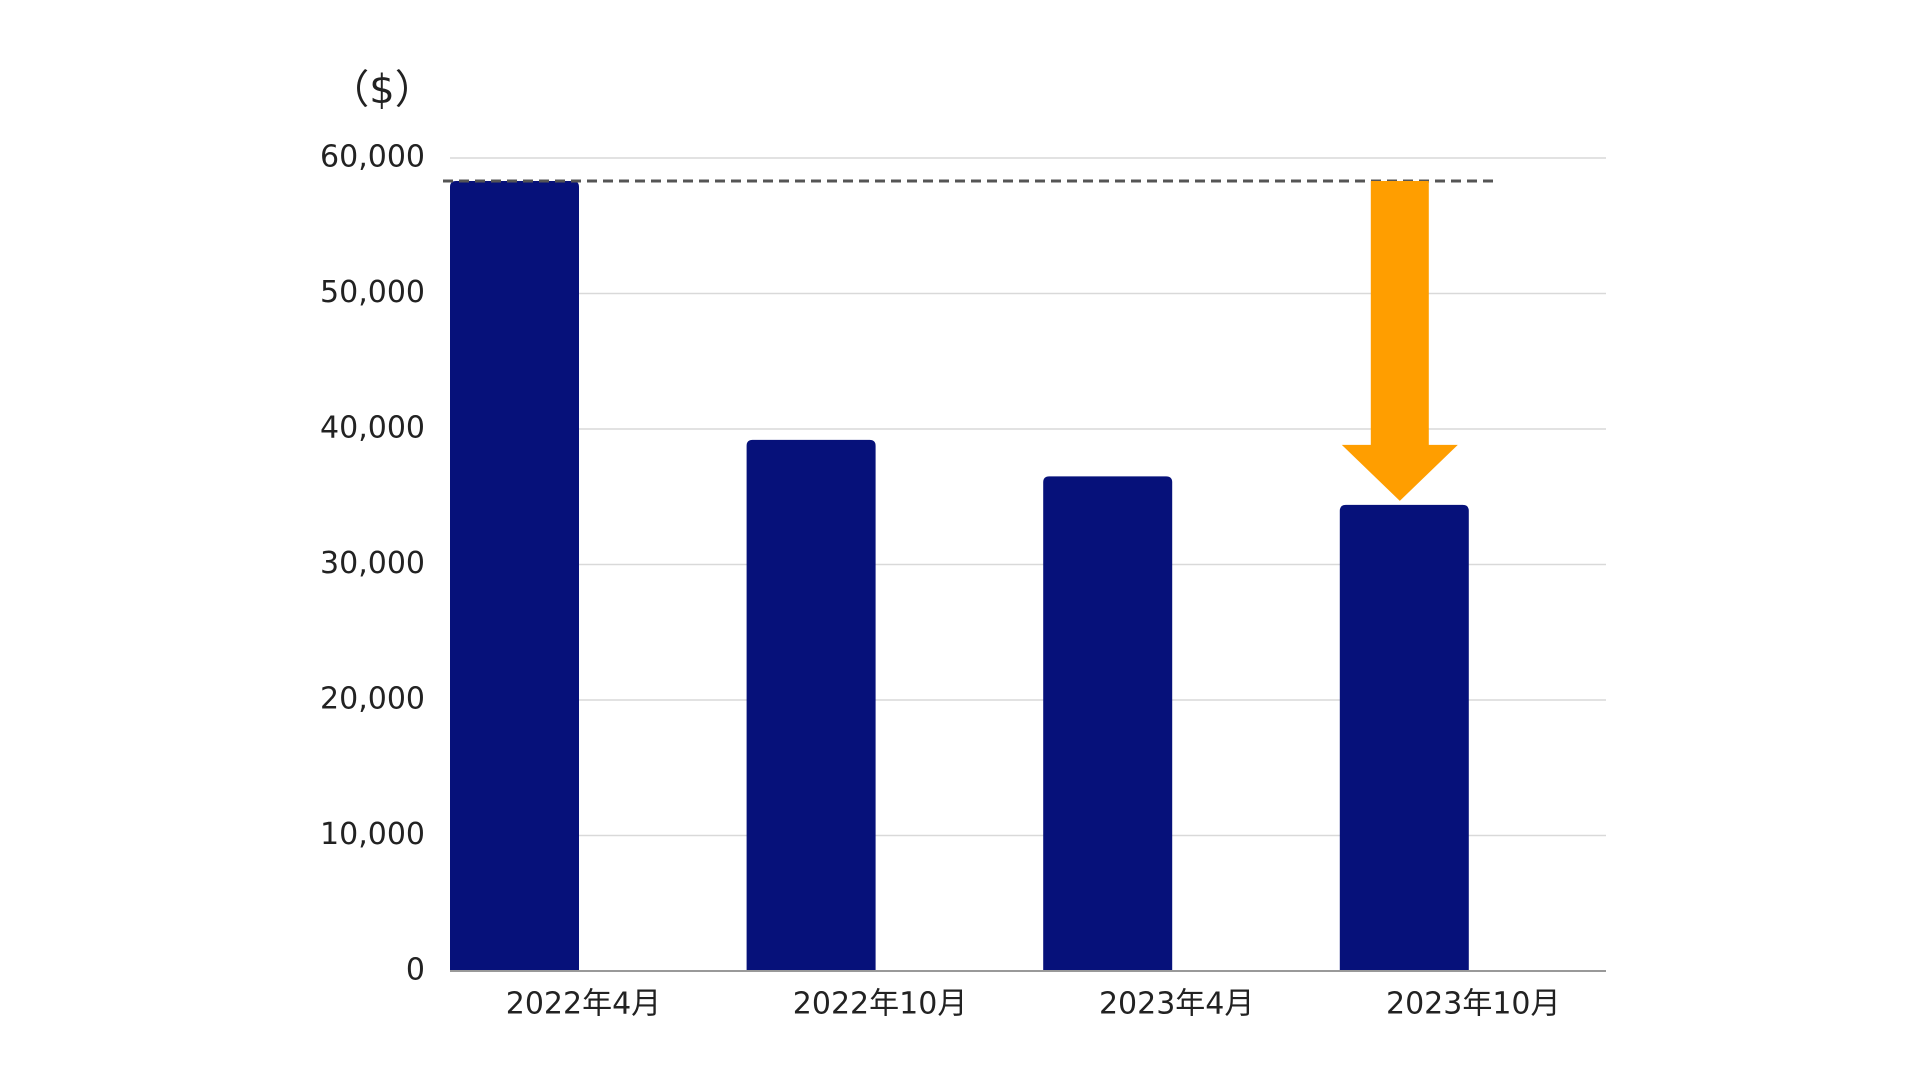  I want to click on y-tick-label: 30,000, so click(372, 563).